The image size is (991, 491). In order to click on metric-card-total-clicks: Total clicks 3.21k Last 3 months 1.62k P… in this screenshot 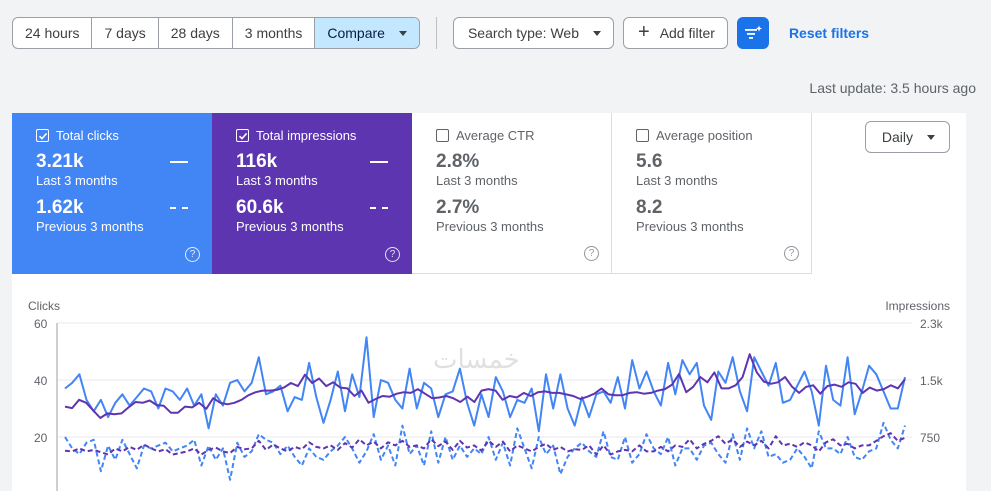, I will do `click(112, 193)`.